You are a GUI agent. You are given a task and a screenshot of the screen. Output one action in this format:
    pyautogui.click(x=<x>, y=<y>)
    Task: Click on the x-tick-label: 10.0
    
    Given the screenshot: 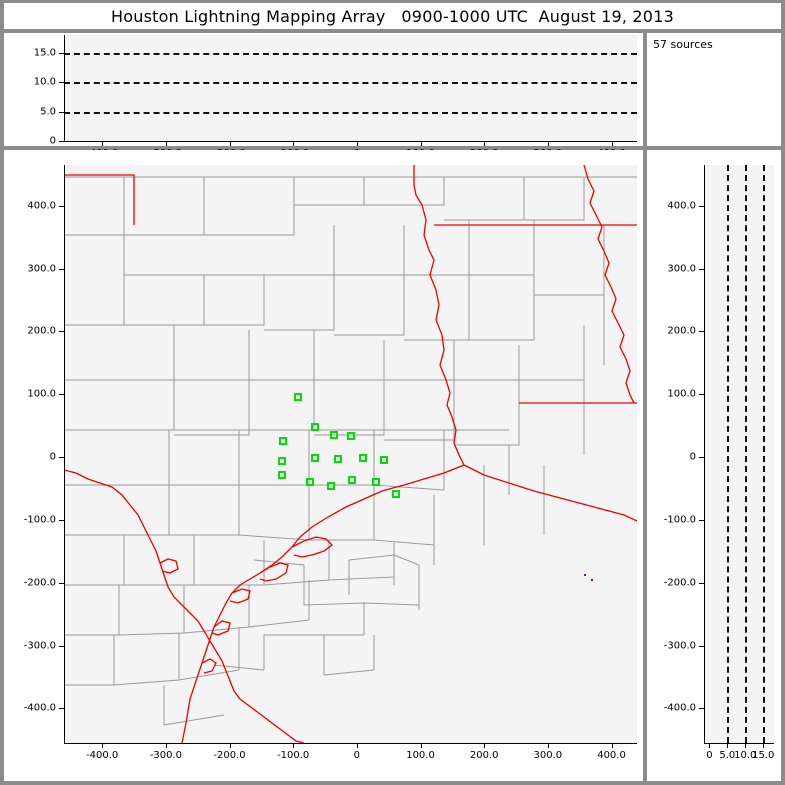 What is the action you would take?
    pyautogui.click(x=745, y=755)
    